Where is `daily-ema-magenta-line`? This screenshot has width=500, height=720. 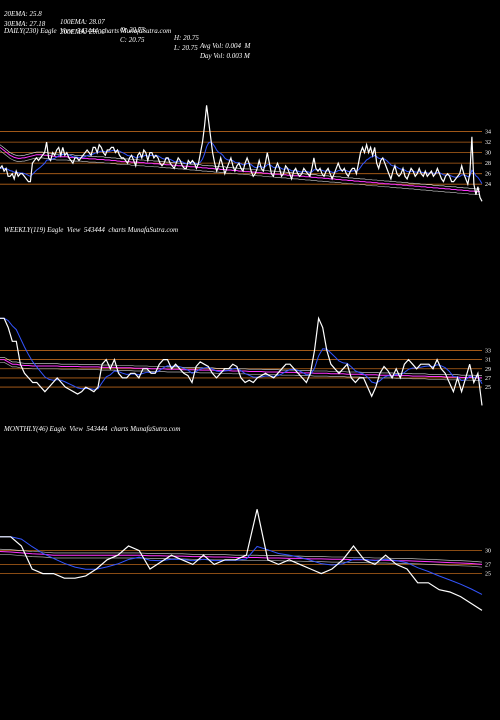 daily-ema-magenta-line is located at coordinates (240, 169).